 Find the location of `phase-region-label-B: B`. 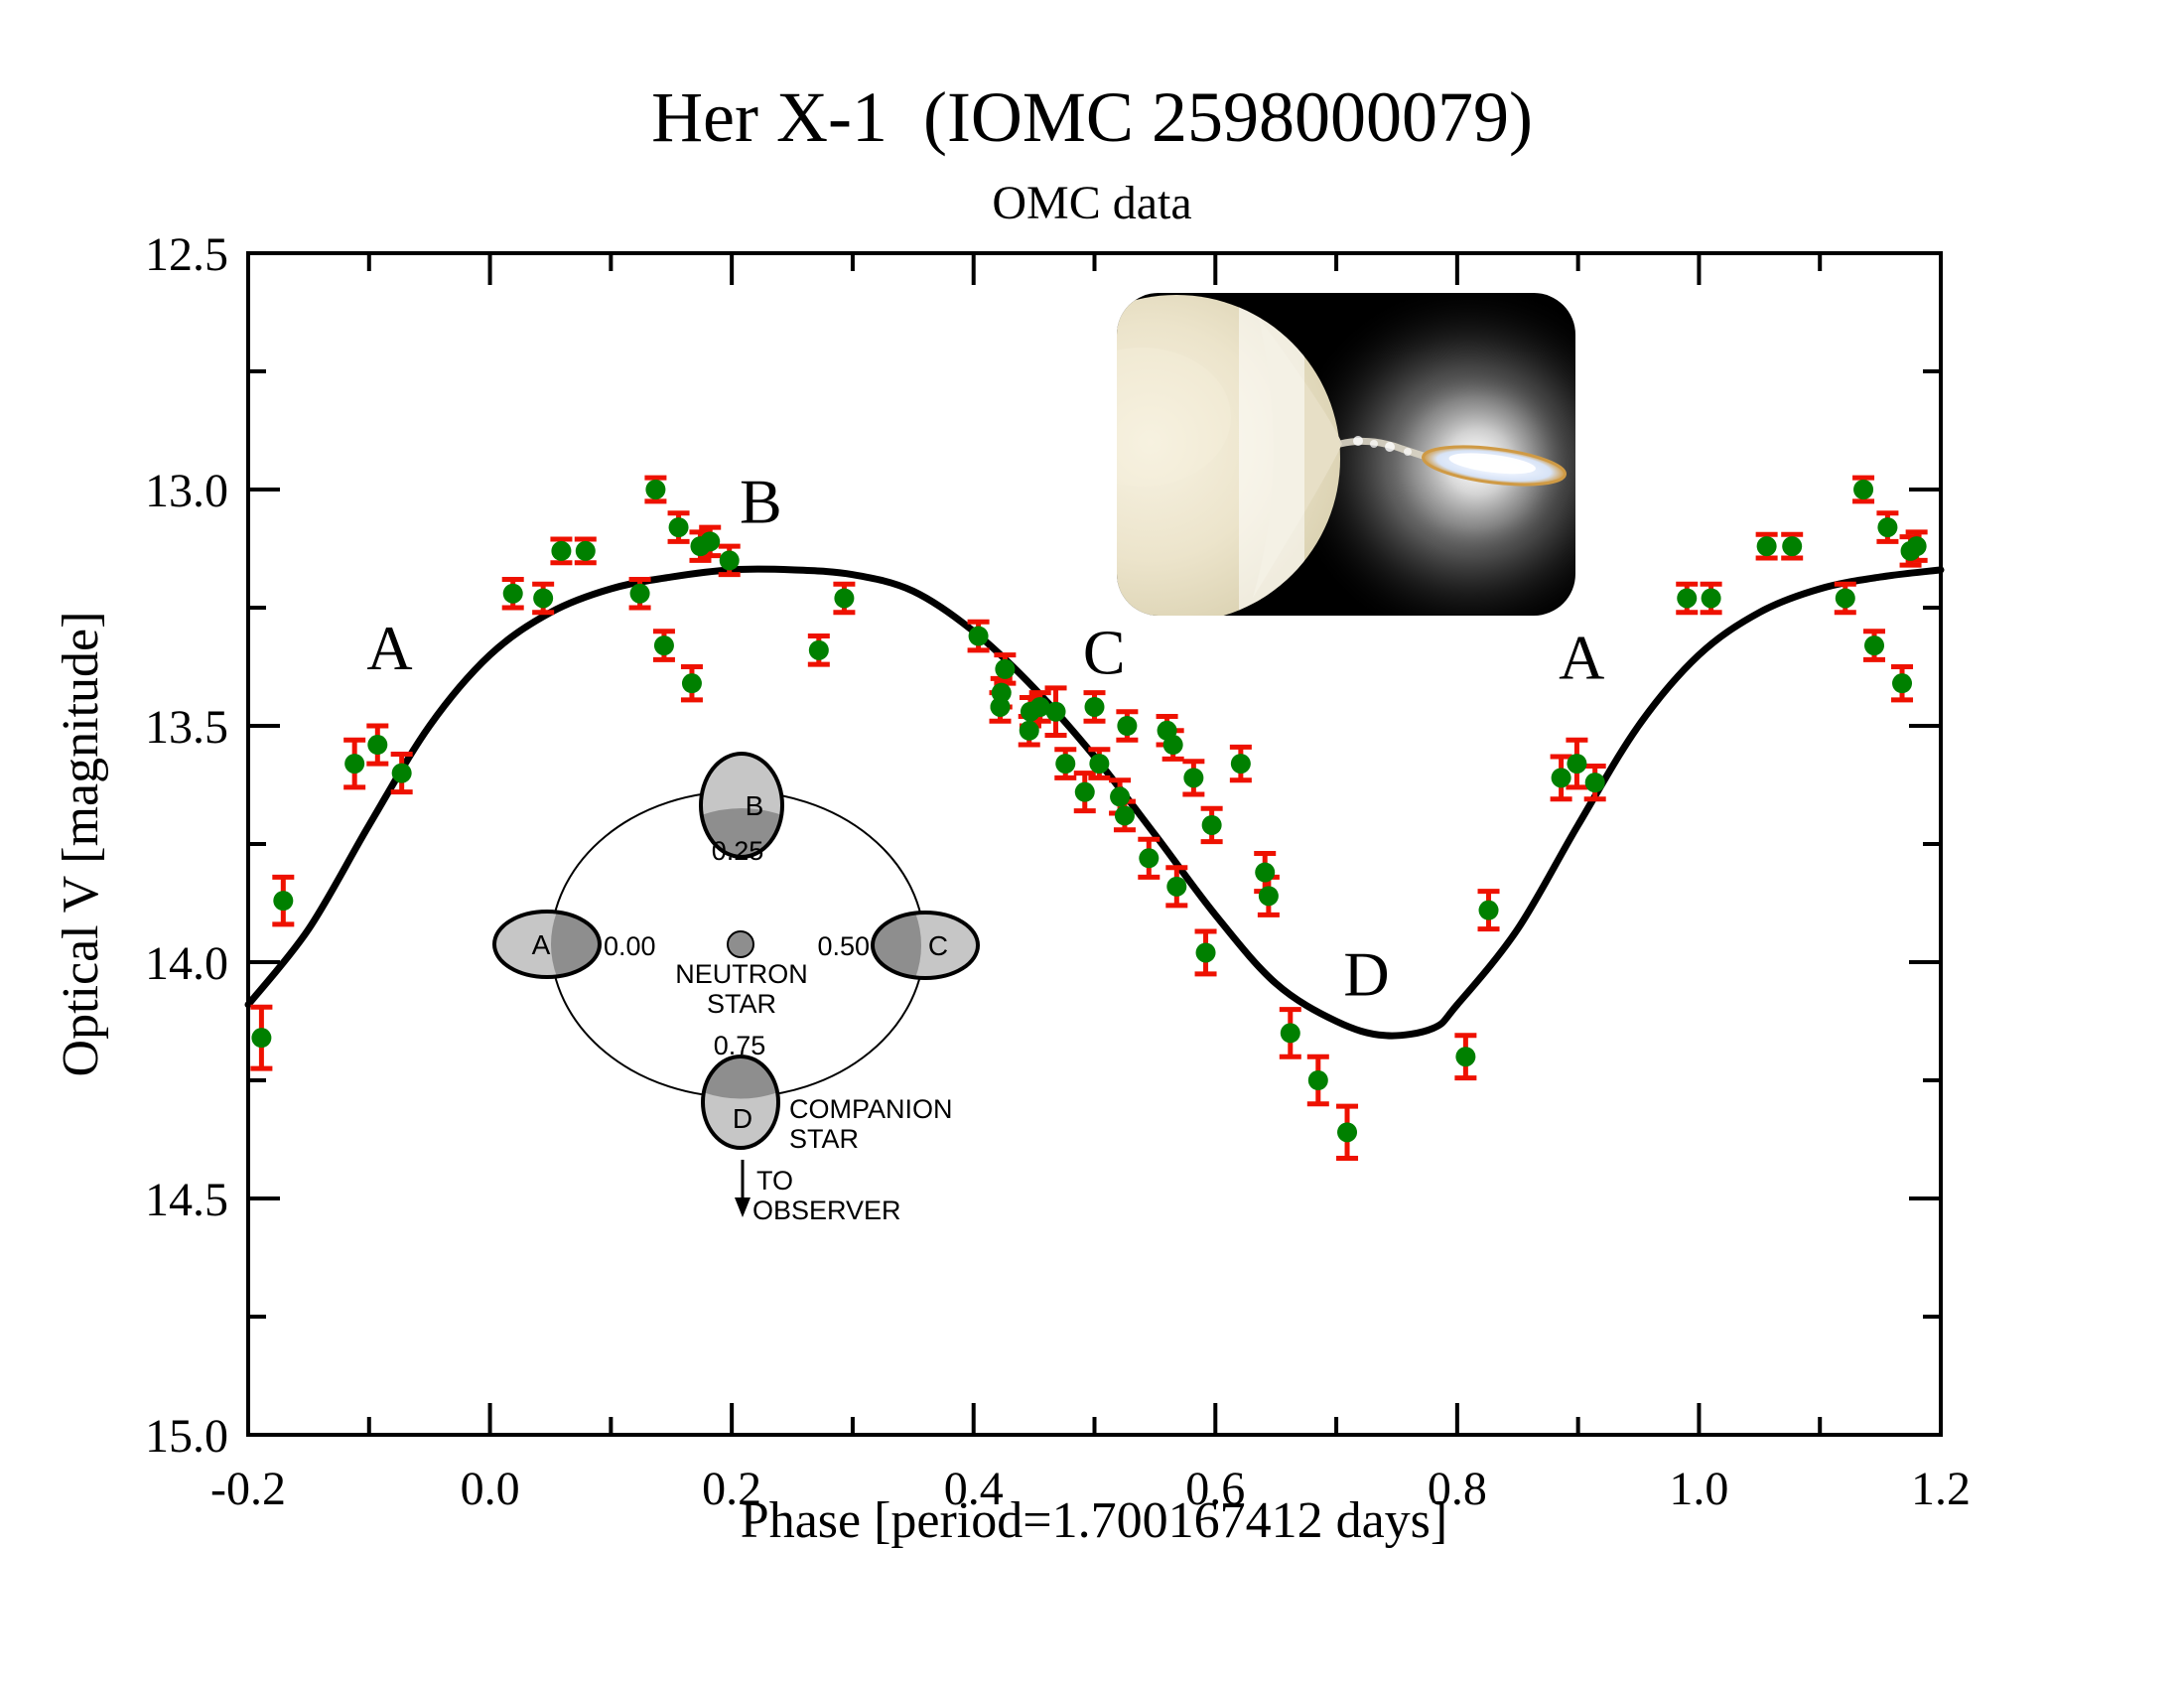

phase-region-label-B: B is located at coordinates (761, 501).